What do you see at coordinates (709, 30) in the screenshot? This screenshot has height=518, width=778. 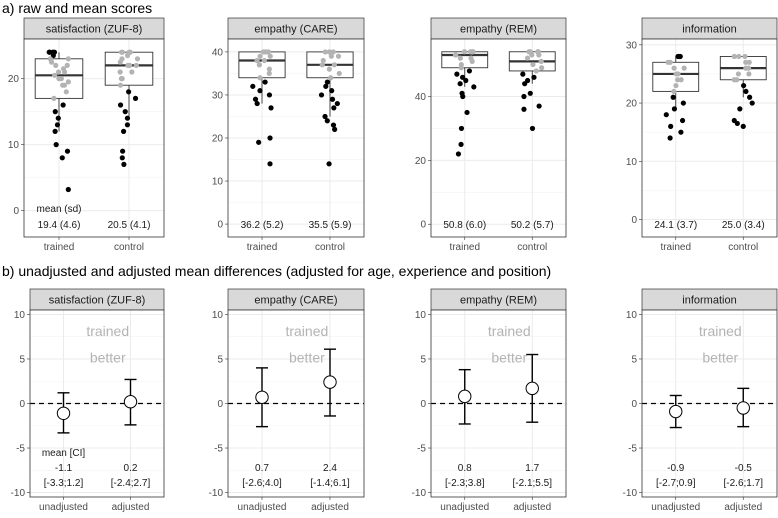 I see `panel-title: information` at bounding box center [709, 30].